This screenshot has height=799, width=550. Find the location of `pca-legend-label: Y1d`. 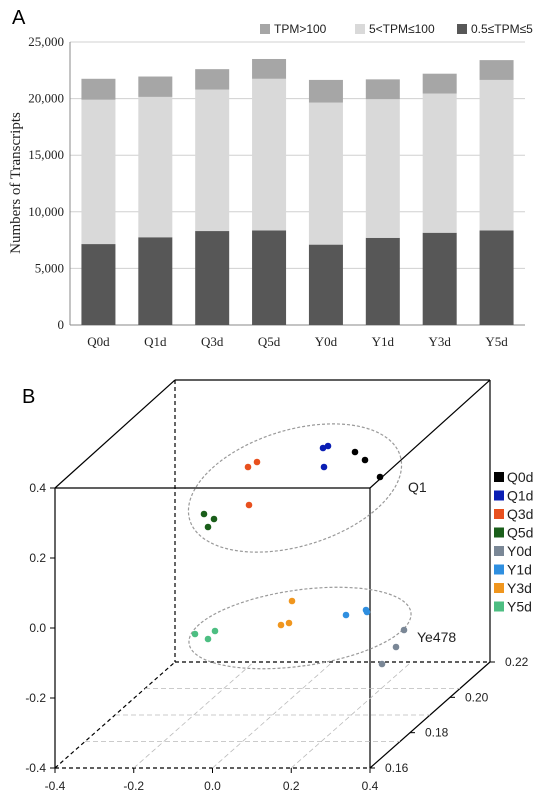

pca-legend-label: Y1d is located at coordinates (519, 570).